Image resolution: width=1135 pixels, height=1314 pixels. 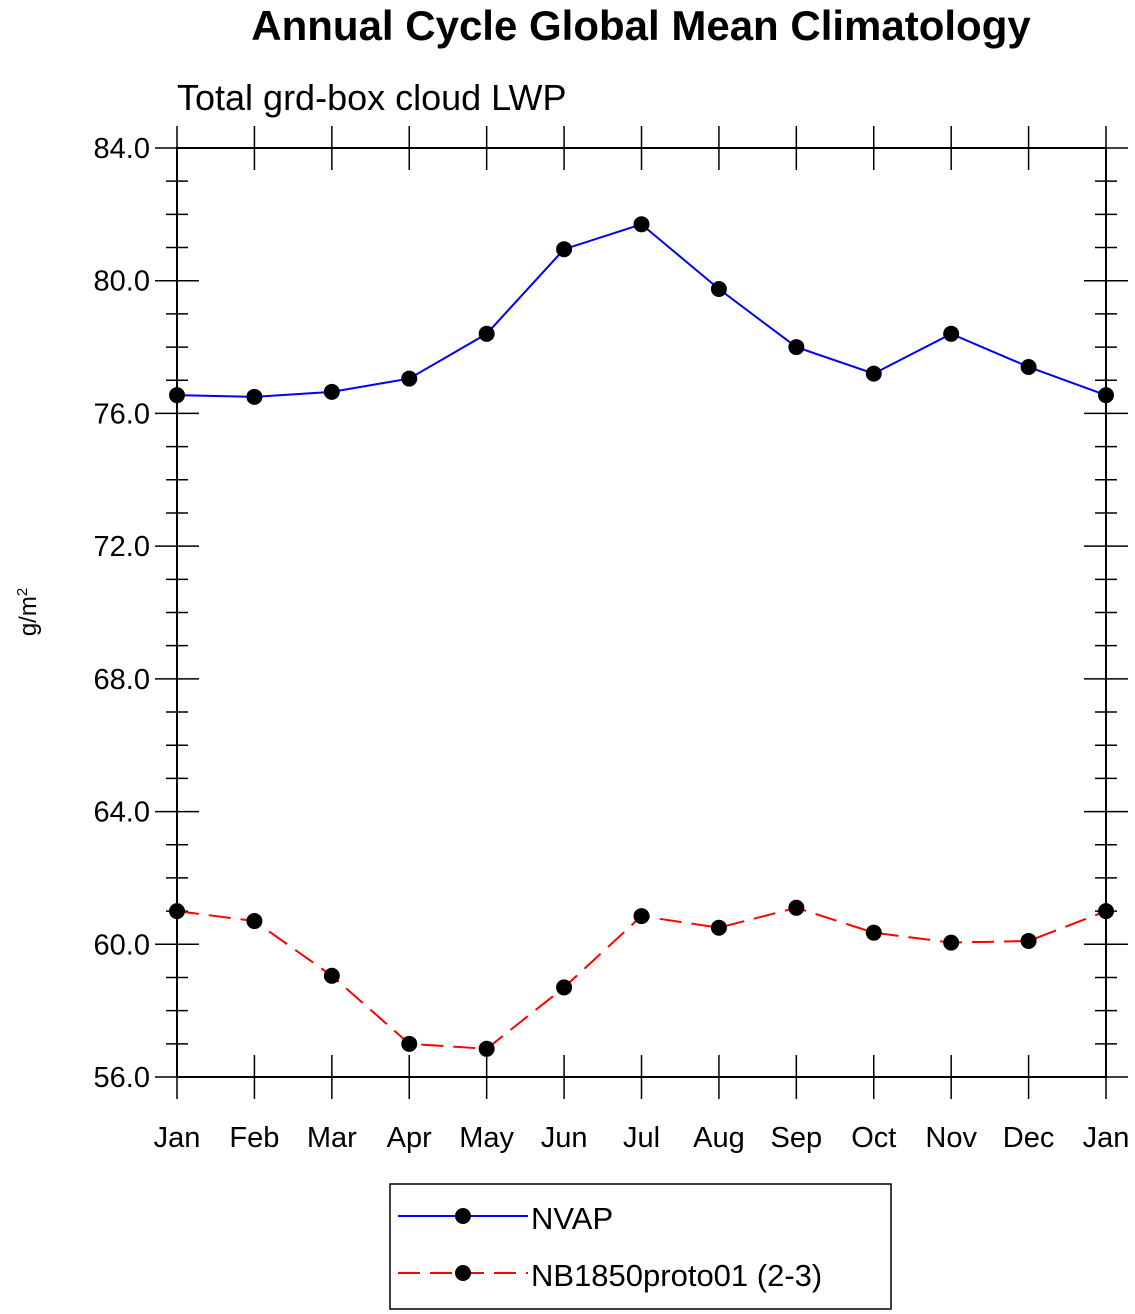 What do you see at coordinates (641, 1138) in the screenshot?
I see `x-tick-label: Jul` at bounding box center [641, 1138].